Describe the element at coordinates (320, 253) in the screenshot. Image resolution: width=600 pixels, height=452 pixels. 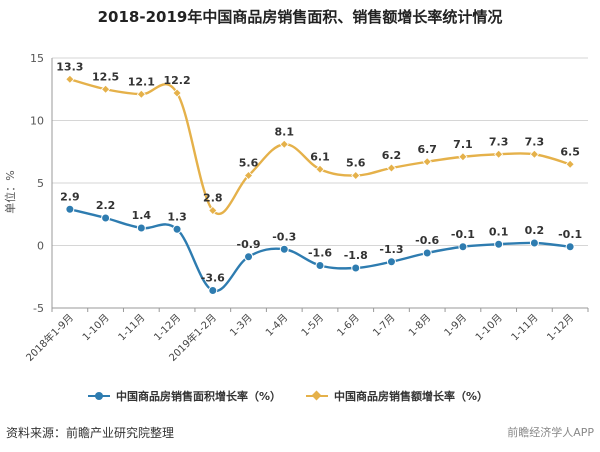
I see `data-label: -1.6` at that location.